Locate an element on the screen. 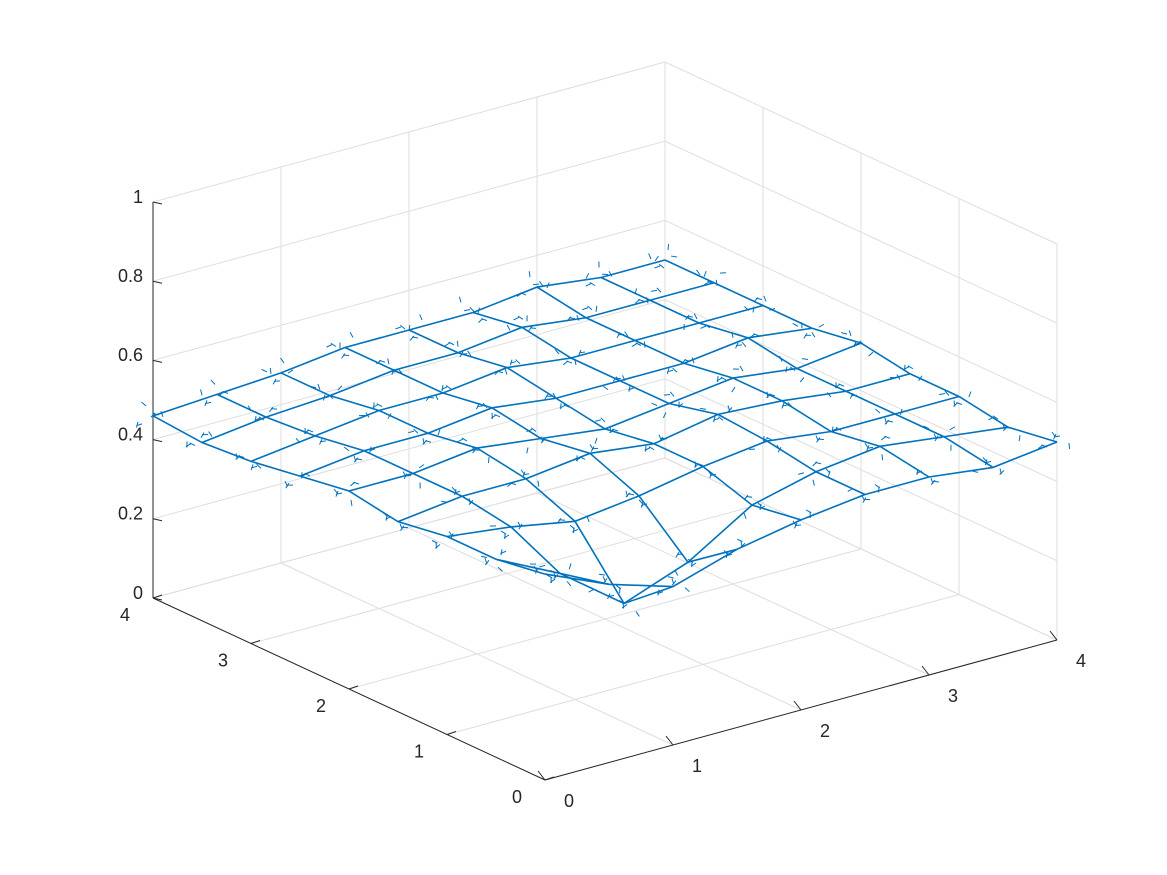 Image resolution: width=1167 pixels, height=875 pixels. x-tick-label: 4 is located at coordinates (1081, 661).